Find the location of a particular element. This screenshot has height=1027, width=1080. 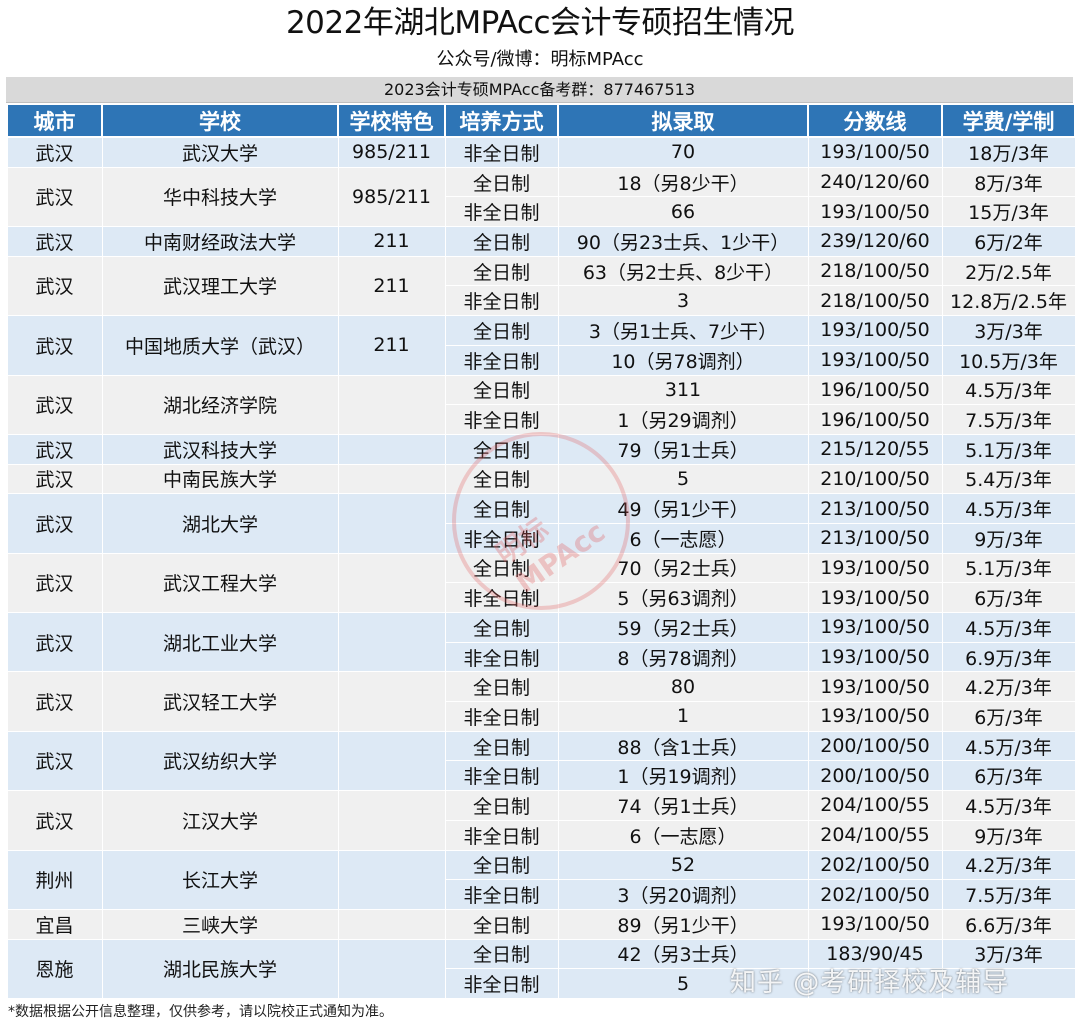

header-fee: 学费/学制 is located at coordinates (1008, 120).